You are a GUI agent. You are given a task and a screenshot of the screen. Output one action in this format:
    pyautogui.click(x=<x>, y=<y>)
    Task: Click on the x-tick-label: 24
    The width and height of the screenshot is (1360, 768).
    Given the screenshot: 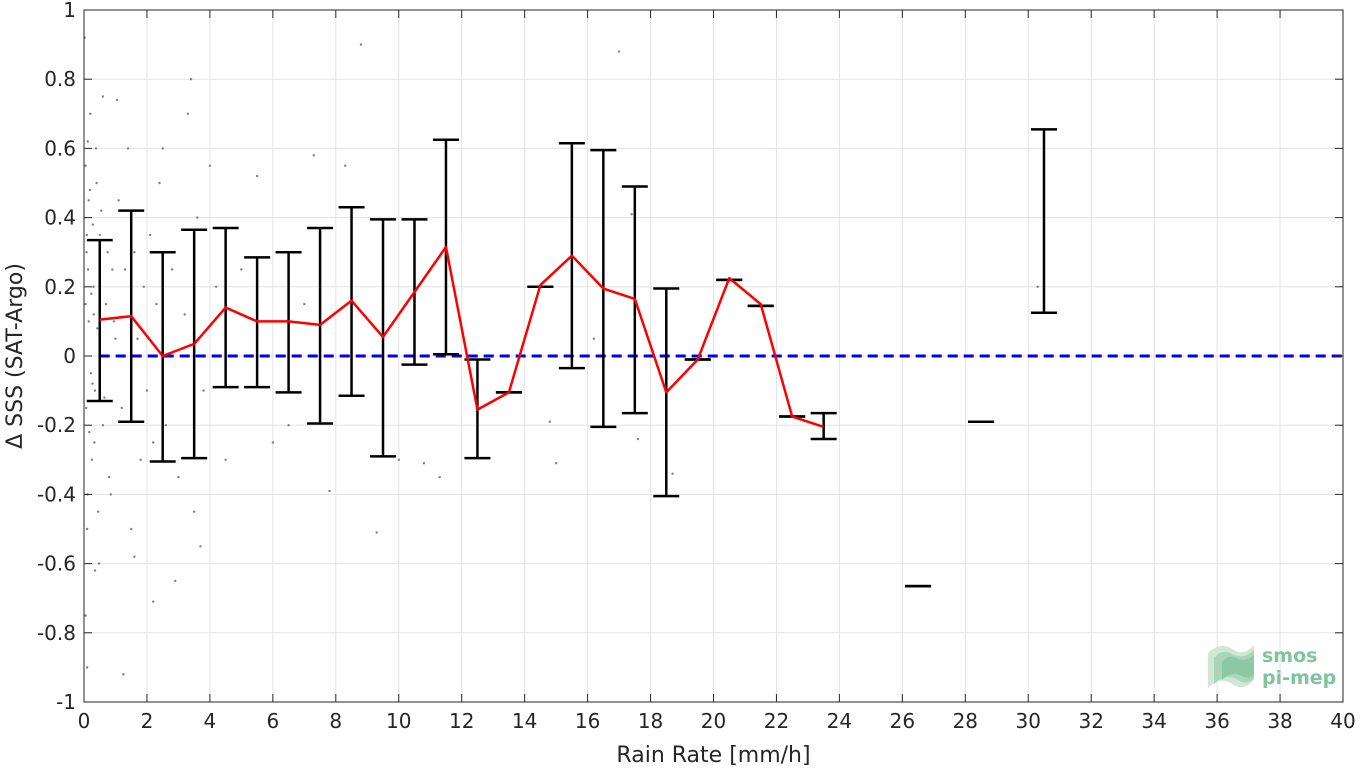 What is the action you would take?
    pyautogui.click(x=839, y=721)
    